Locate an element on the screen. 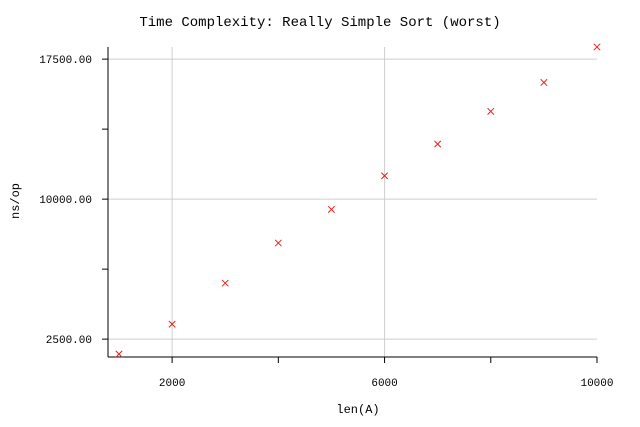 This screenshot has width=640, height=427. y-tick-label: 17500.00 is located at coordinates (65, 61).